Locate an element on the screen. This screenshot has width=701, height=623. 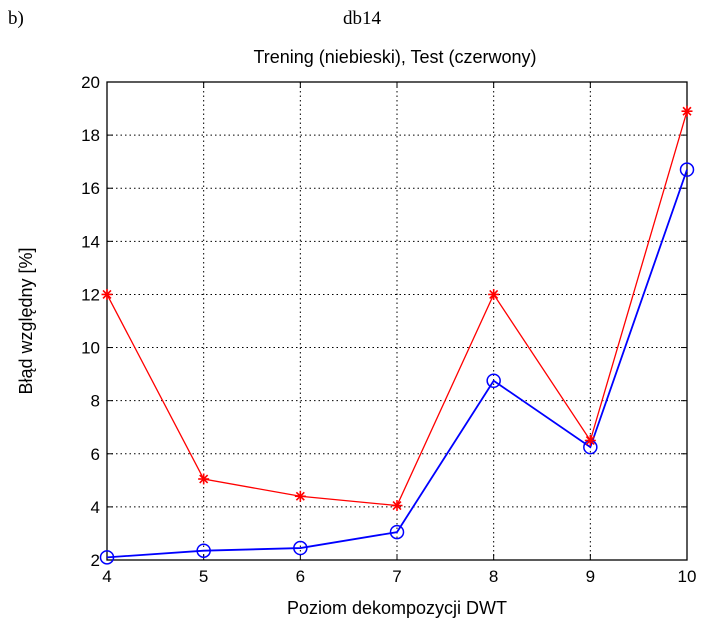
y-tick-label: 6 is located at coordinates (95, 454).